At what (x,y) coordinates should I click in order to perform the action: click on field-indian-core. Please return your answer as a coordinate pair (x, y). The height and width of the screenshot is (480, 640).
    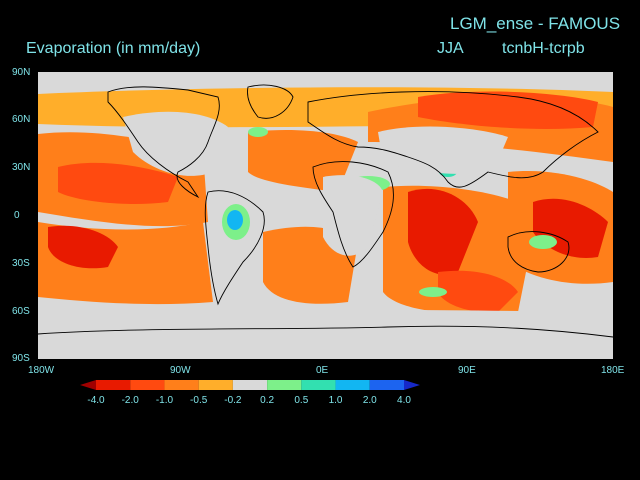
    Looking at the image, I should click on (443, 231).